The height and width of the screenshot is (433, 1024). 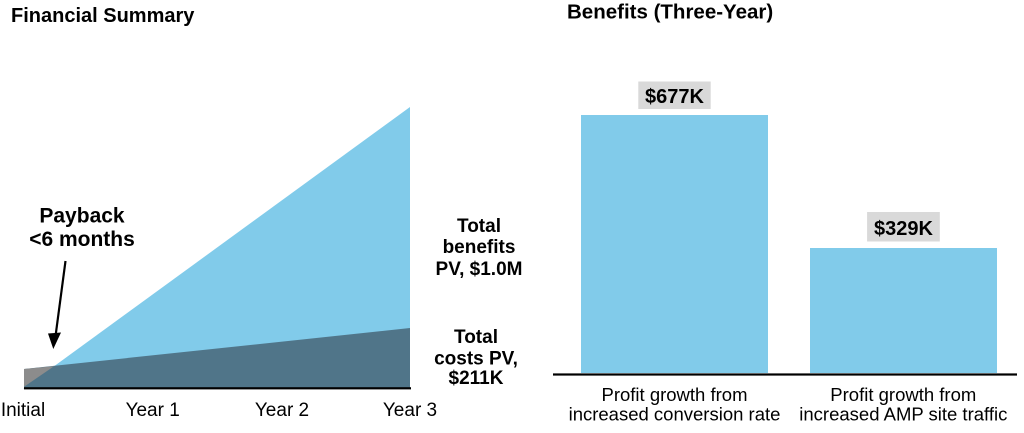 I want to click on svg-text: $677K, so click(x=674, y=97).